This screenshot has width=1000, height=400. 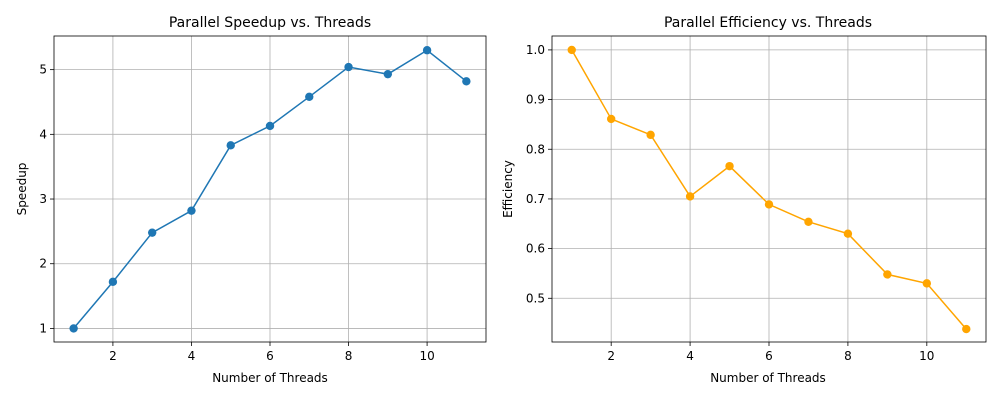 What do you see at coordinates (43, 70) in the screenshot?
I see `speedup-y-tick-label: 5` at bounding box center [43, 70].